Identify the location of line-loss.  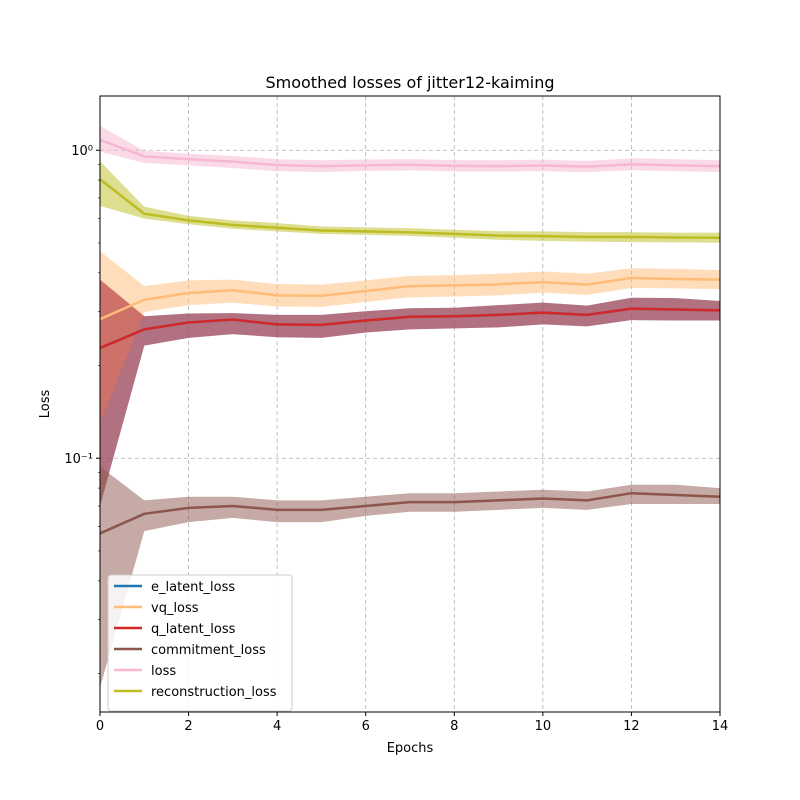
(410, 153).